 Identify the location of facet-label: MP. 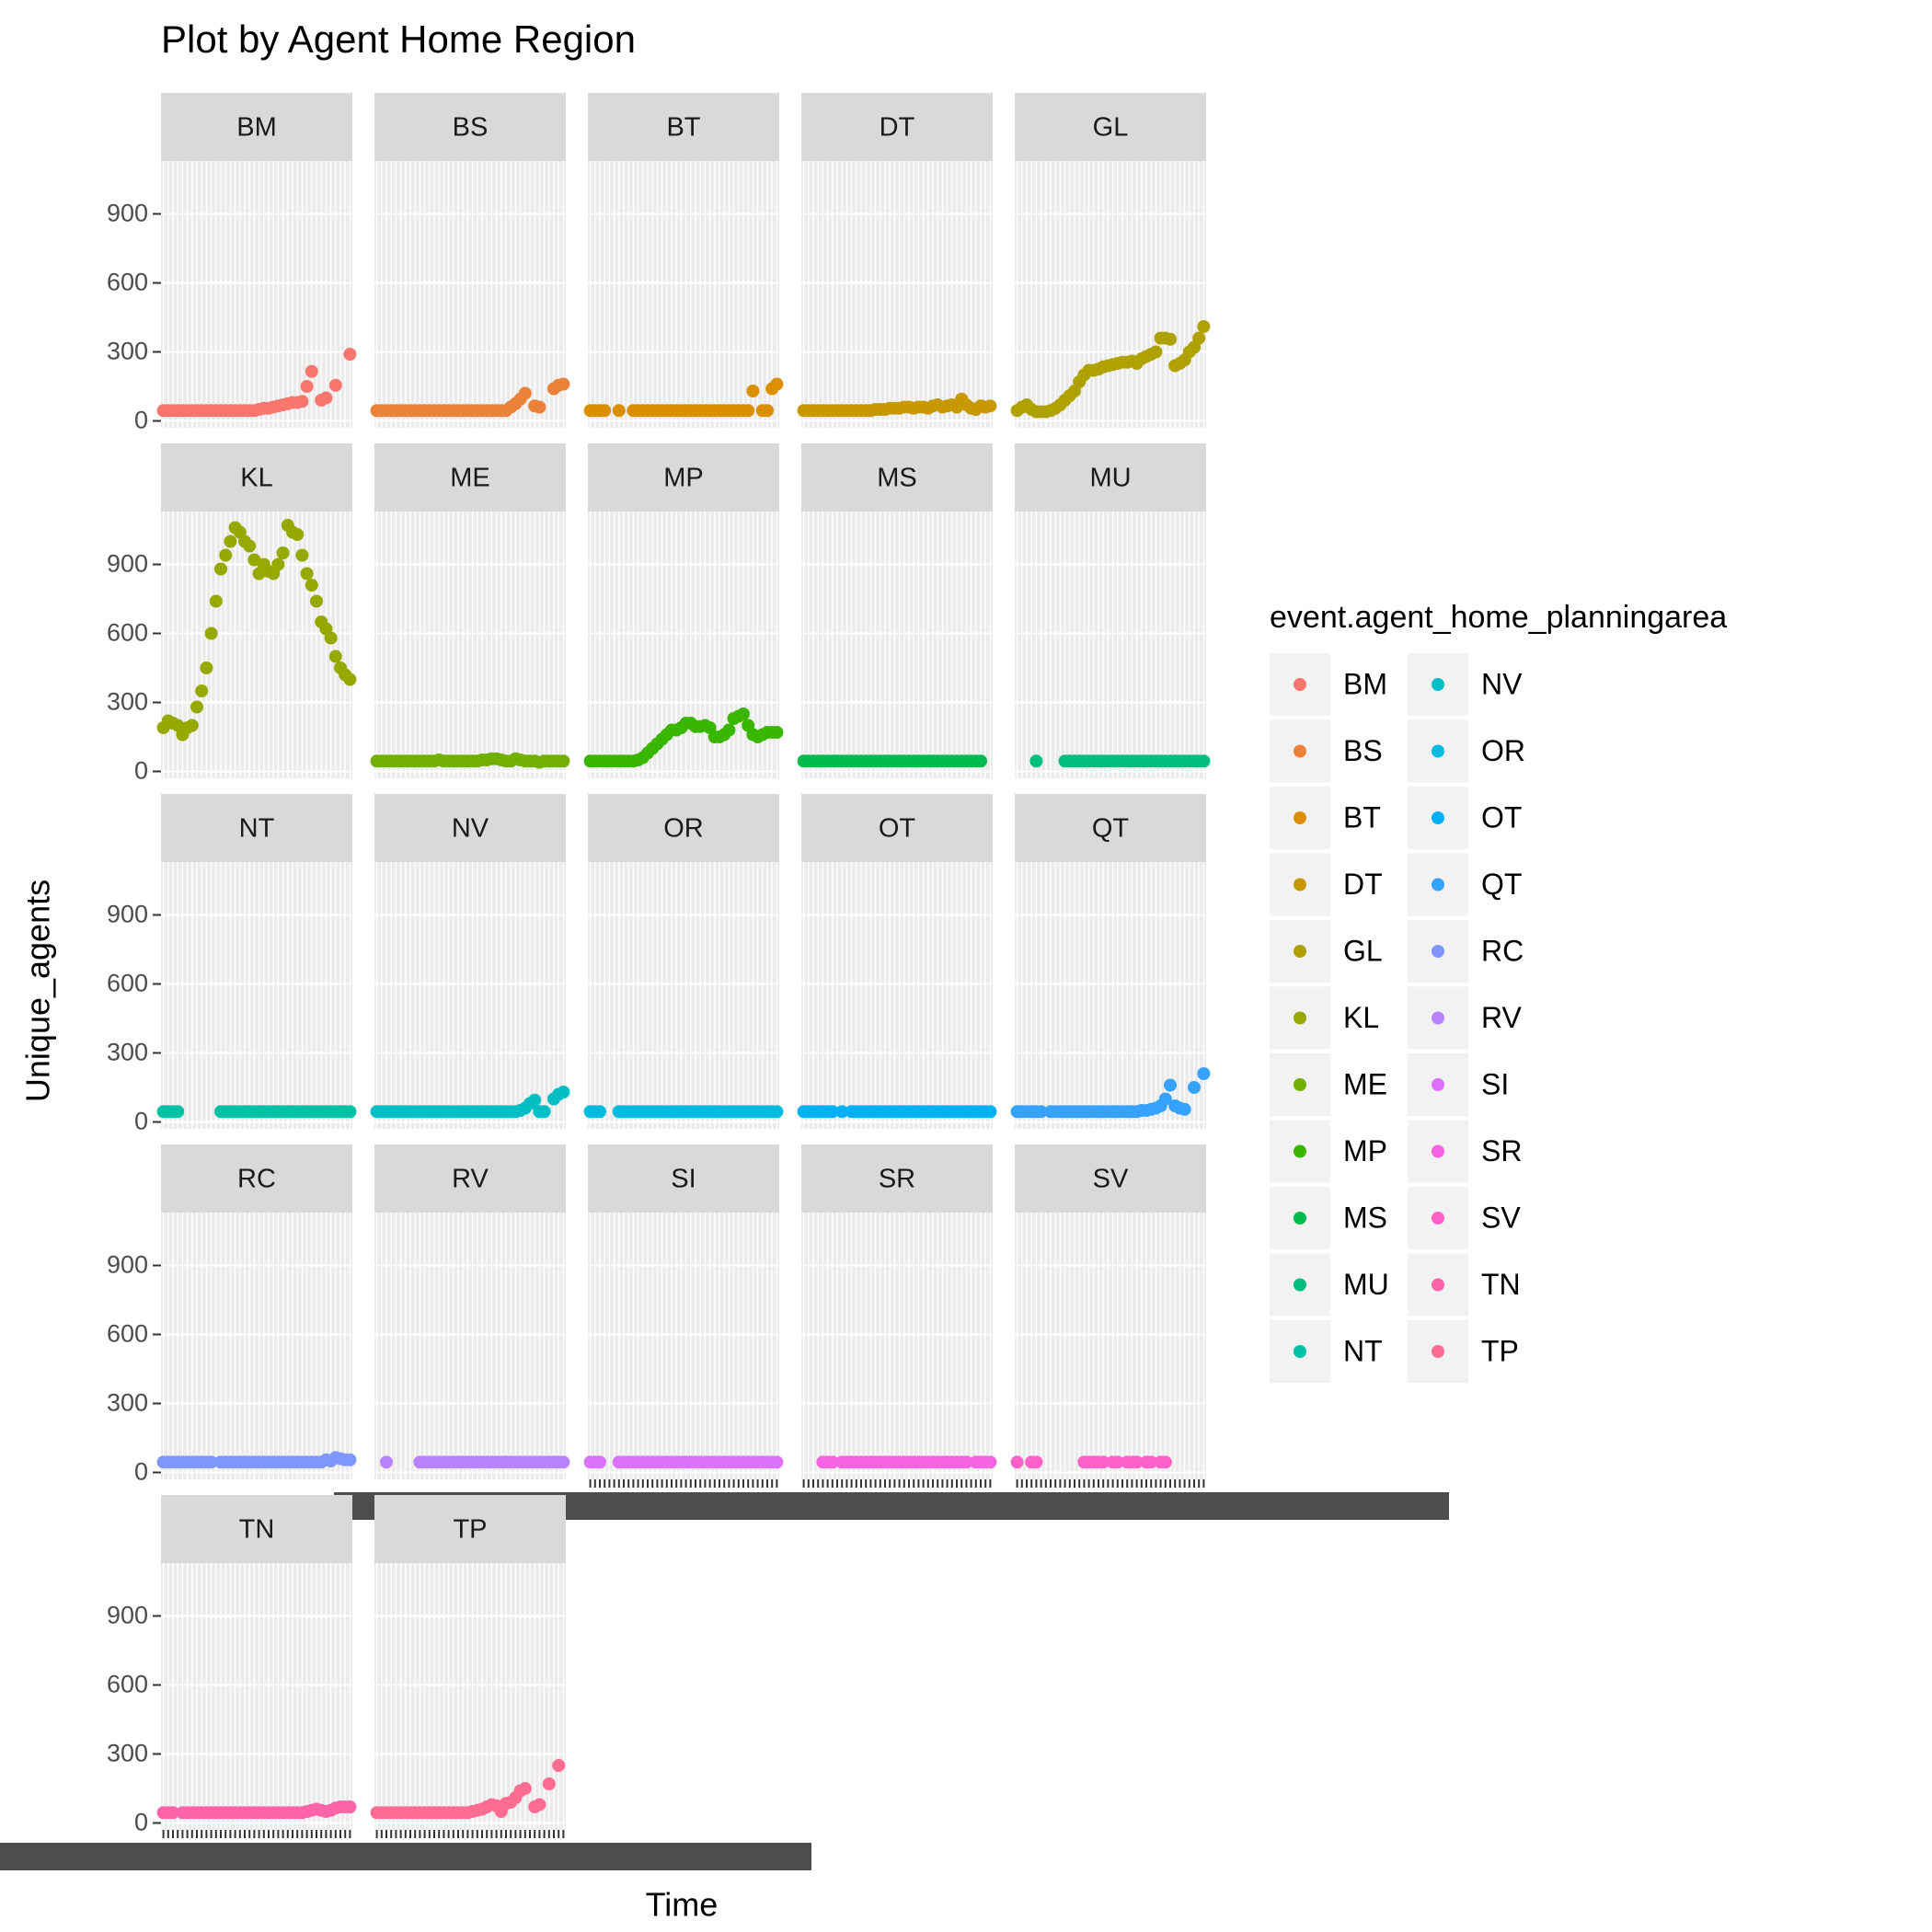
(683, 478).